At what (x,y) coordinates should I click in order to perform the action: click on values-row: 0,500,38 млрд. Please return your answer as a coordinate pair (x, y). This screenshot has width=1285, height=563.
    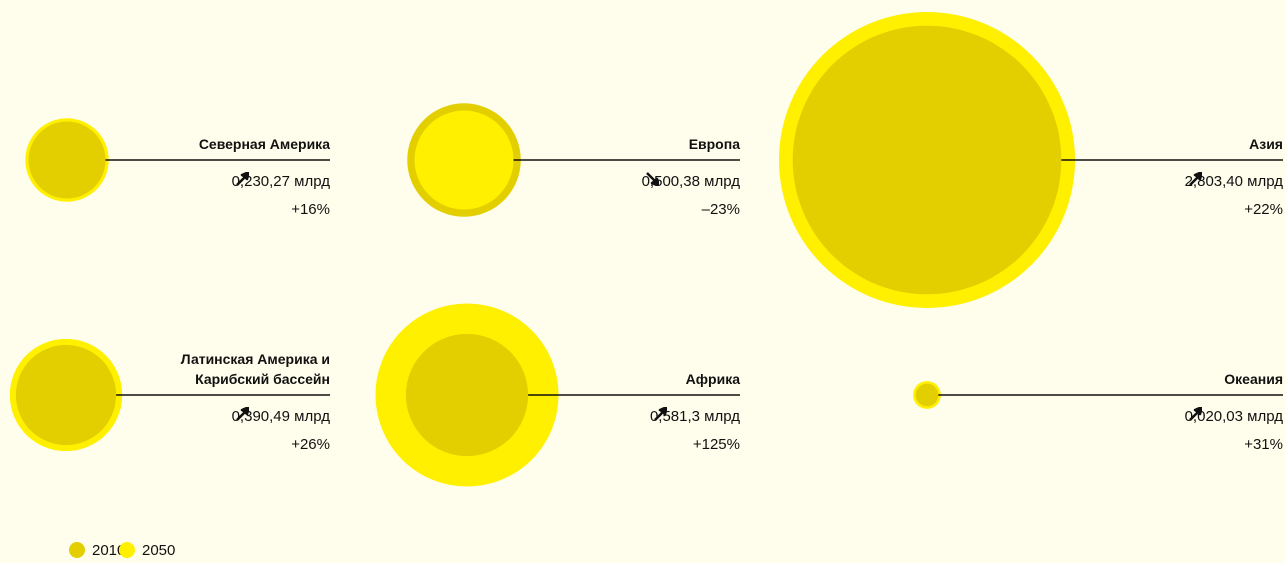
    Looking at the image, I should click on (691, 182).